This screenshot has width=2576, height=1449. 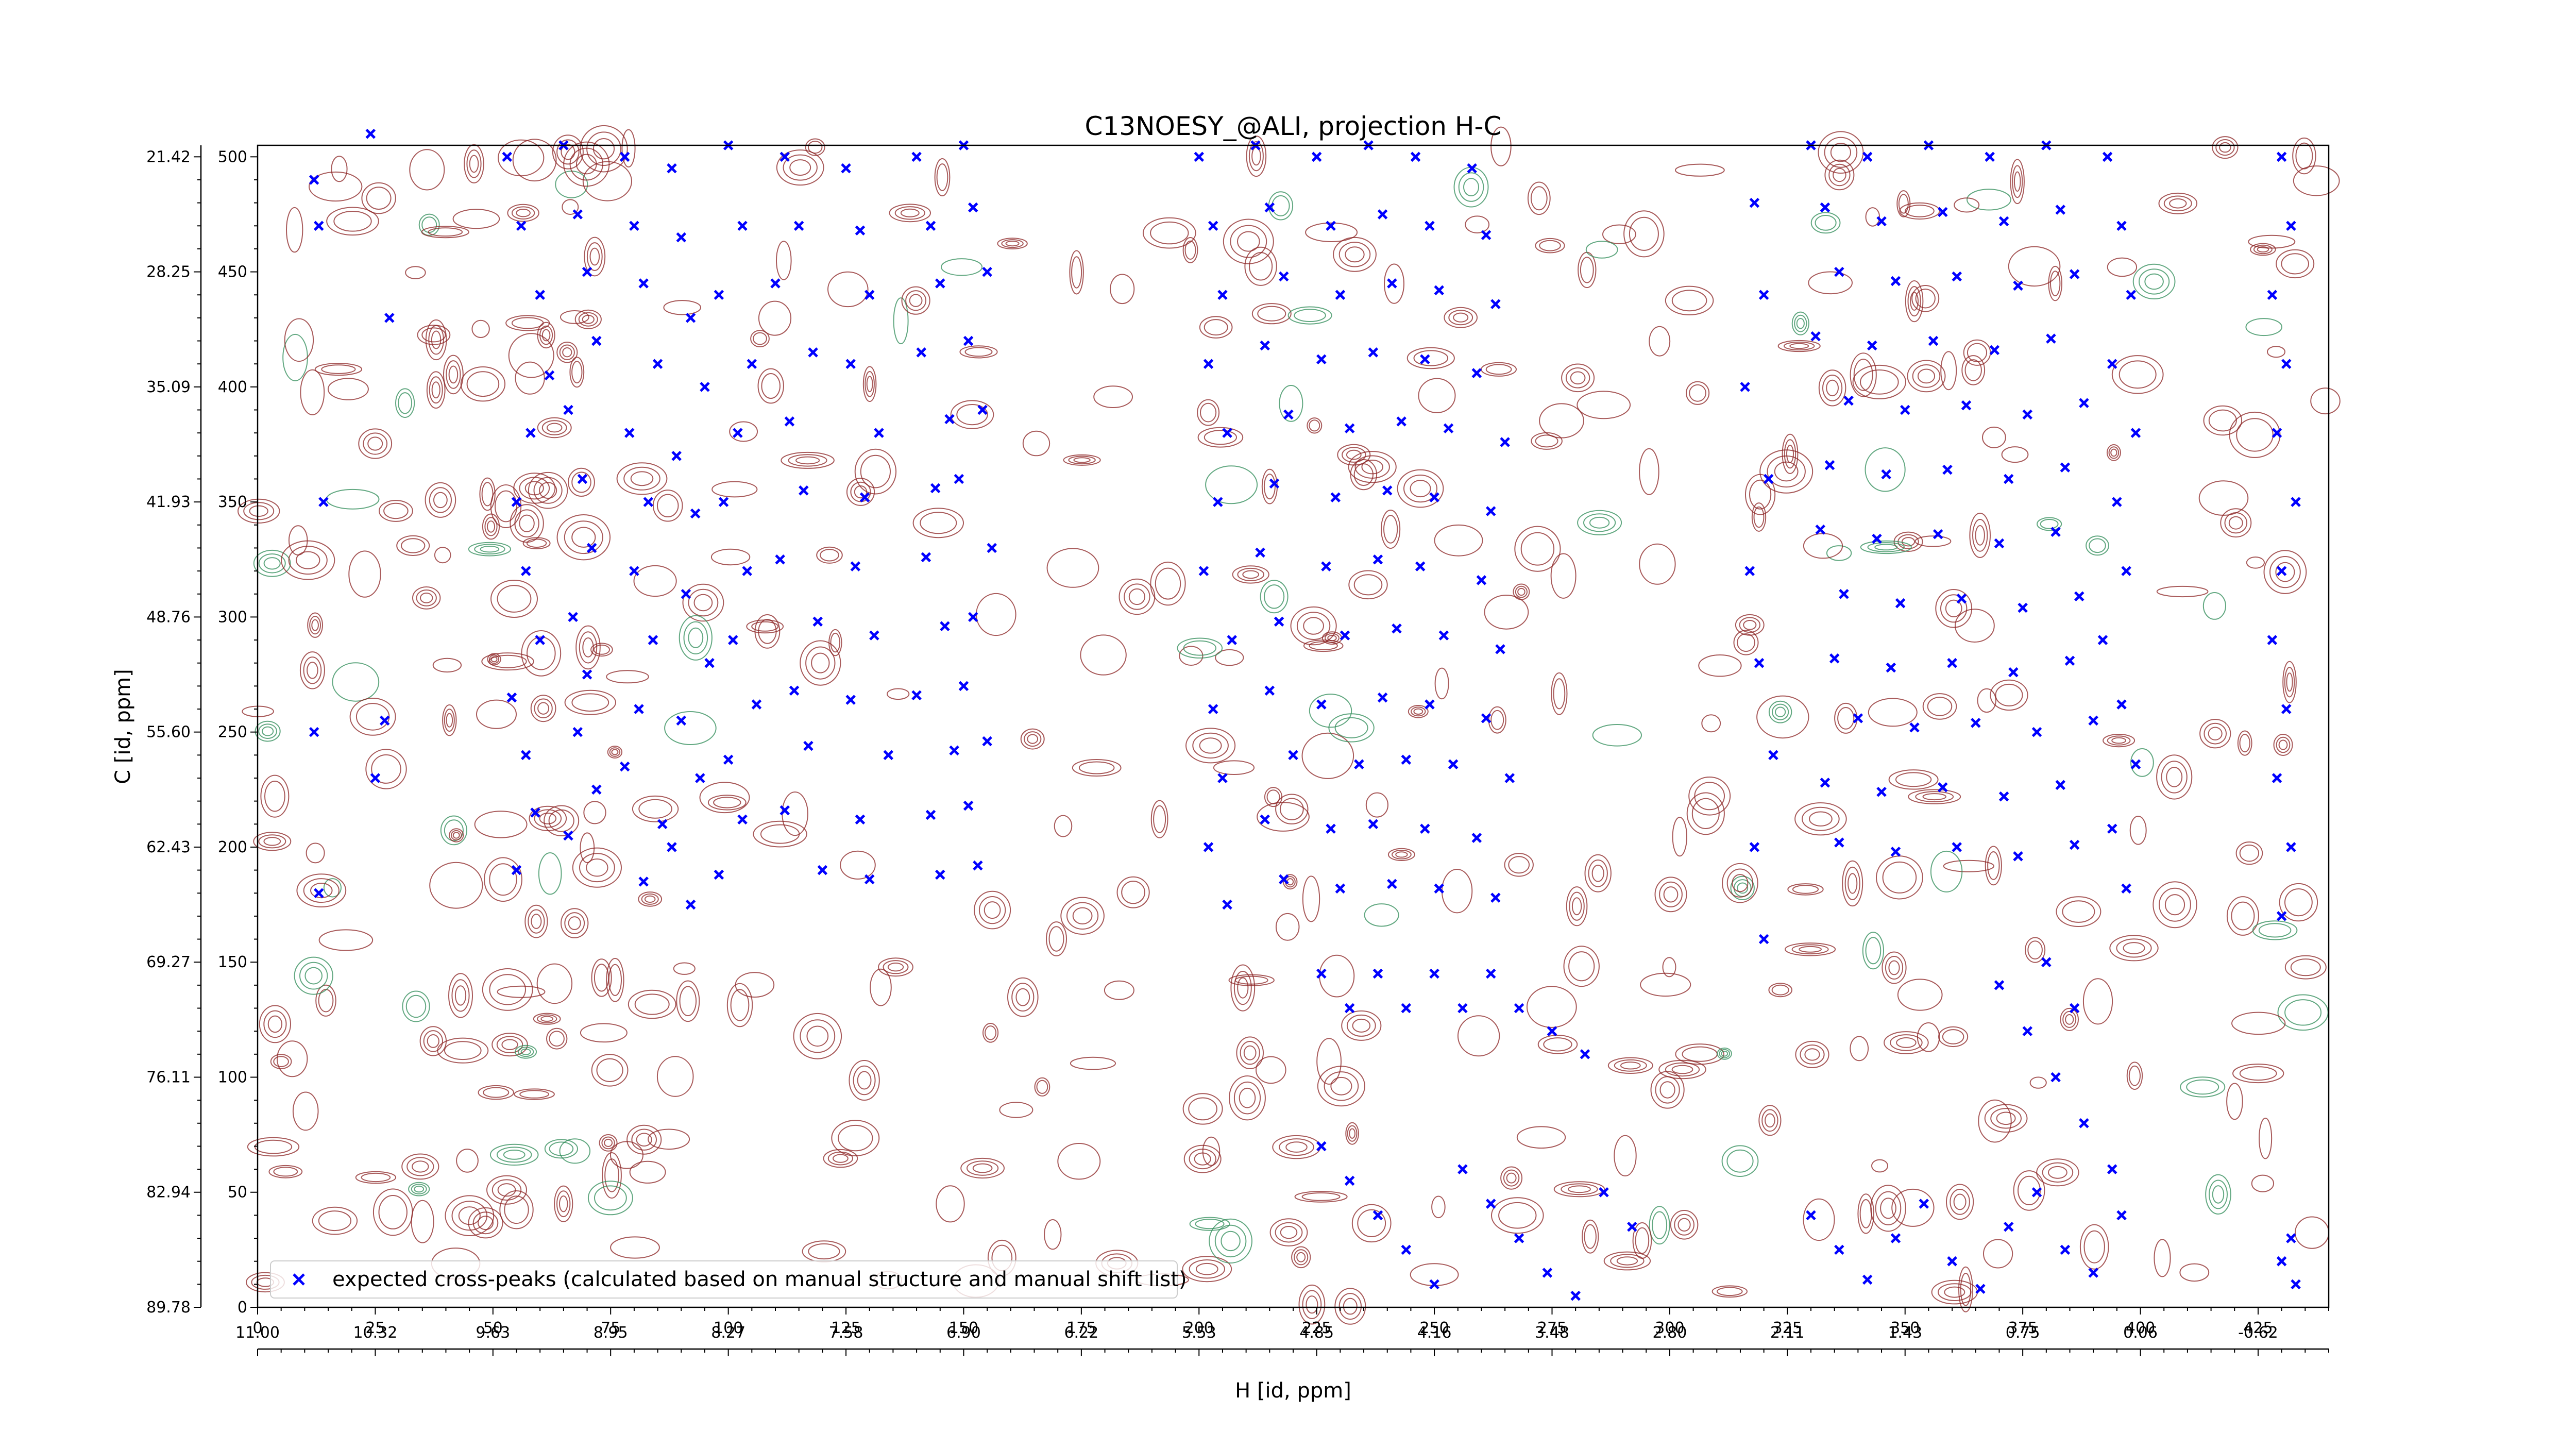 What do you see at coordinates (168, 1077) in the screenshot?
I see `y2-tick-label: 76.11` at bounding box center [168, 1077].